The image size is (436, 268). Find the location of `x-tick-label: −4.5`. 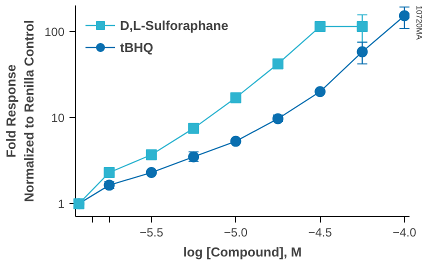

x-tick-label: −4.5 is located at coordinates (320, 233).